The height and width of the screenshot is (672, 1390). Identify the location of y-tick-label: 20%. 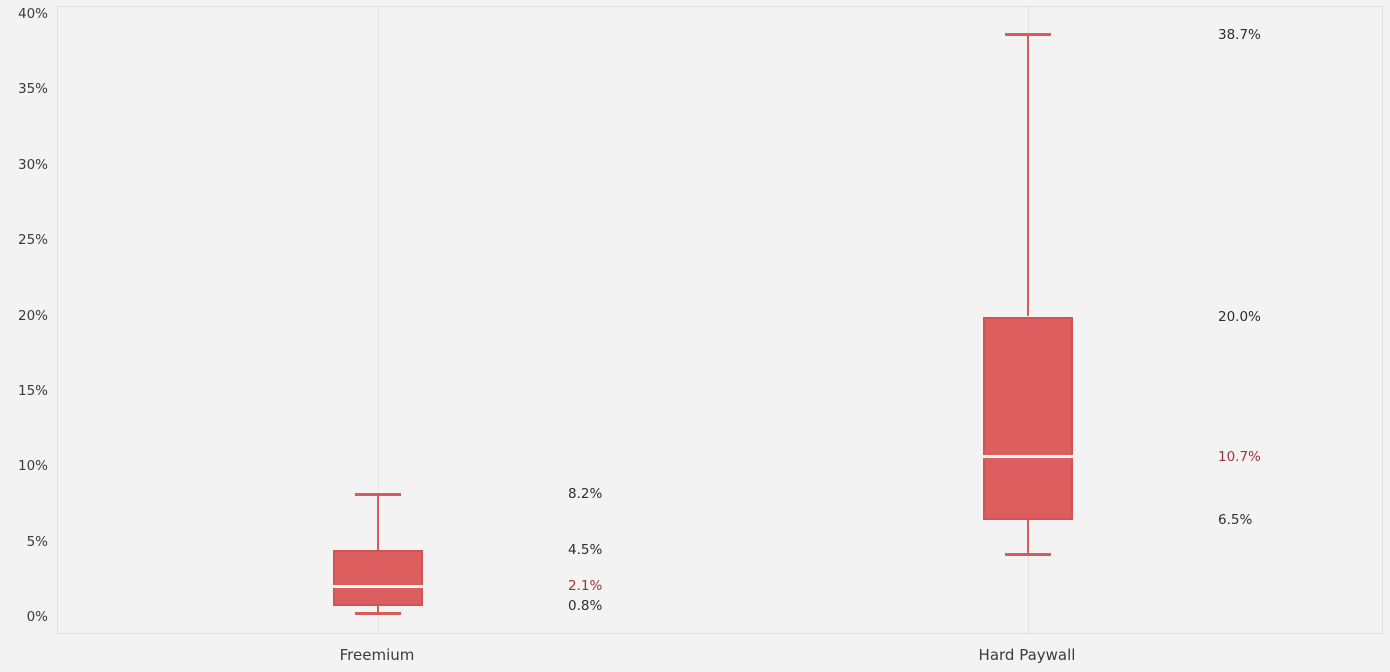
(32, 315).